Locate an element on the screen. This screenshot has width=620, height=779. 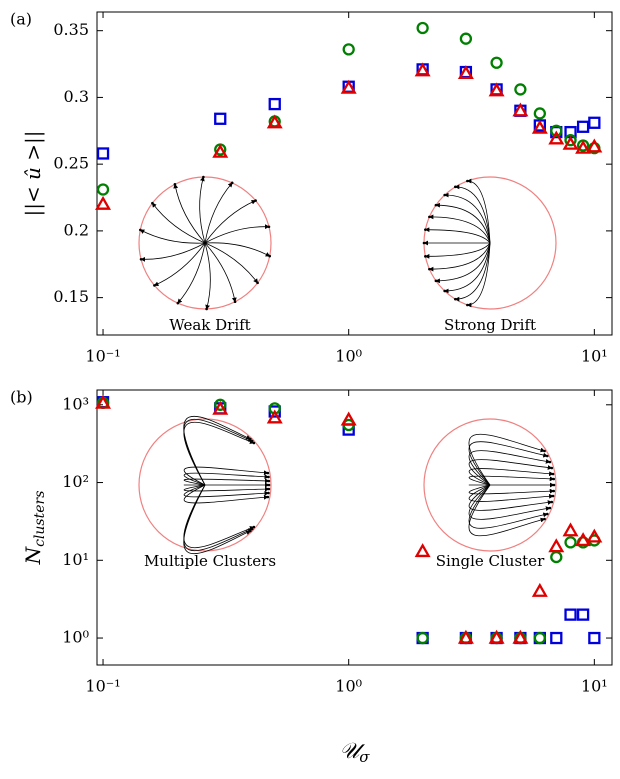
inset-caption: Strong Drift is located at coordinates (490, 325).